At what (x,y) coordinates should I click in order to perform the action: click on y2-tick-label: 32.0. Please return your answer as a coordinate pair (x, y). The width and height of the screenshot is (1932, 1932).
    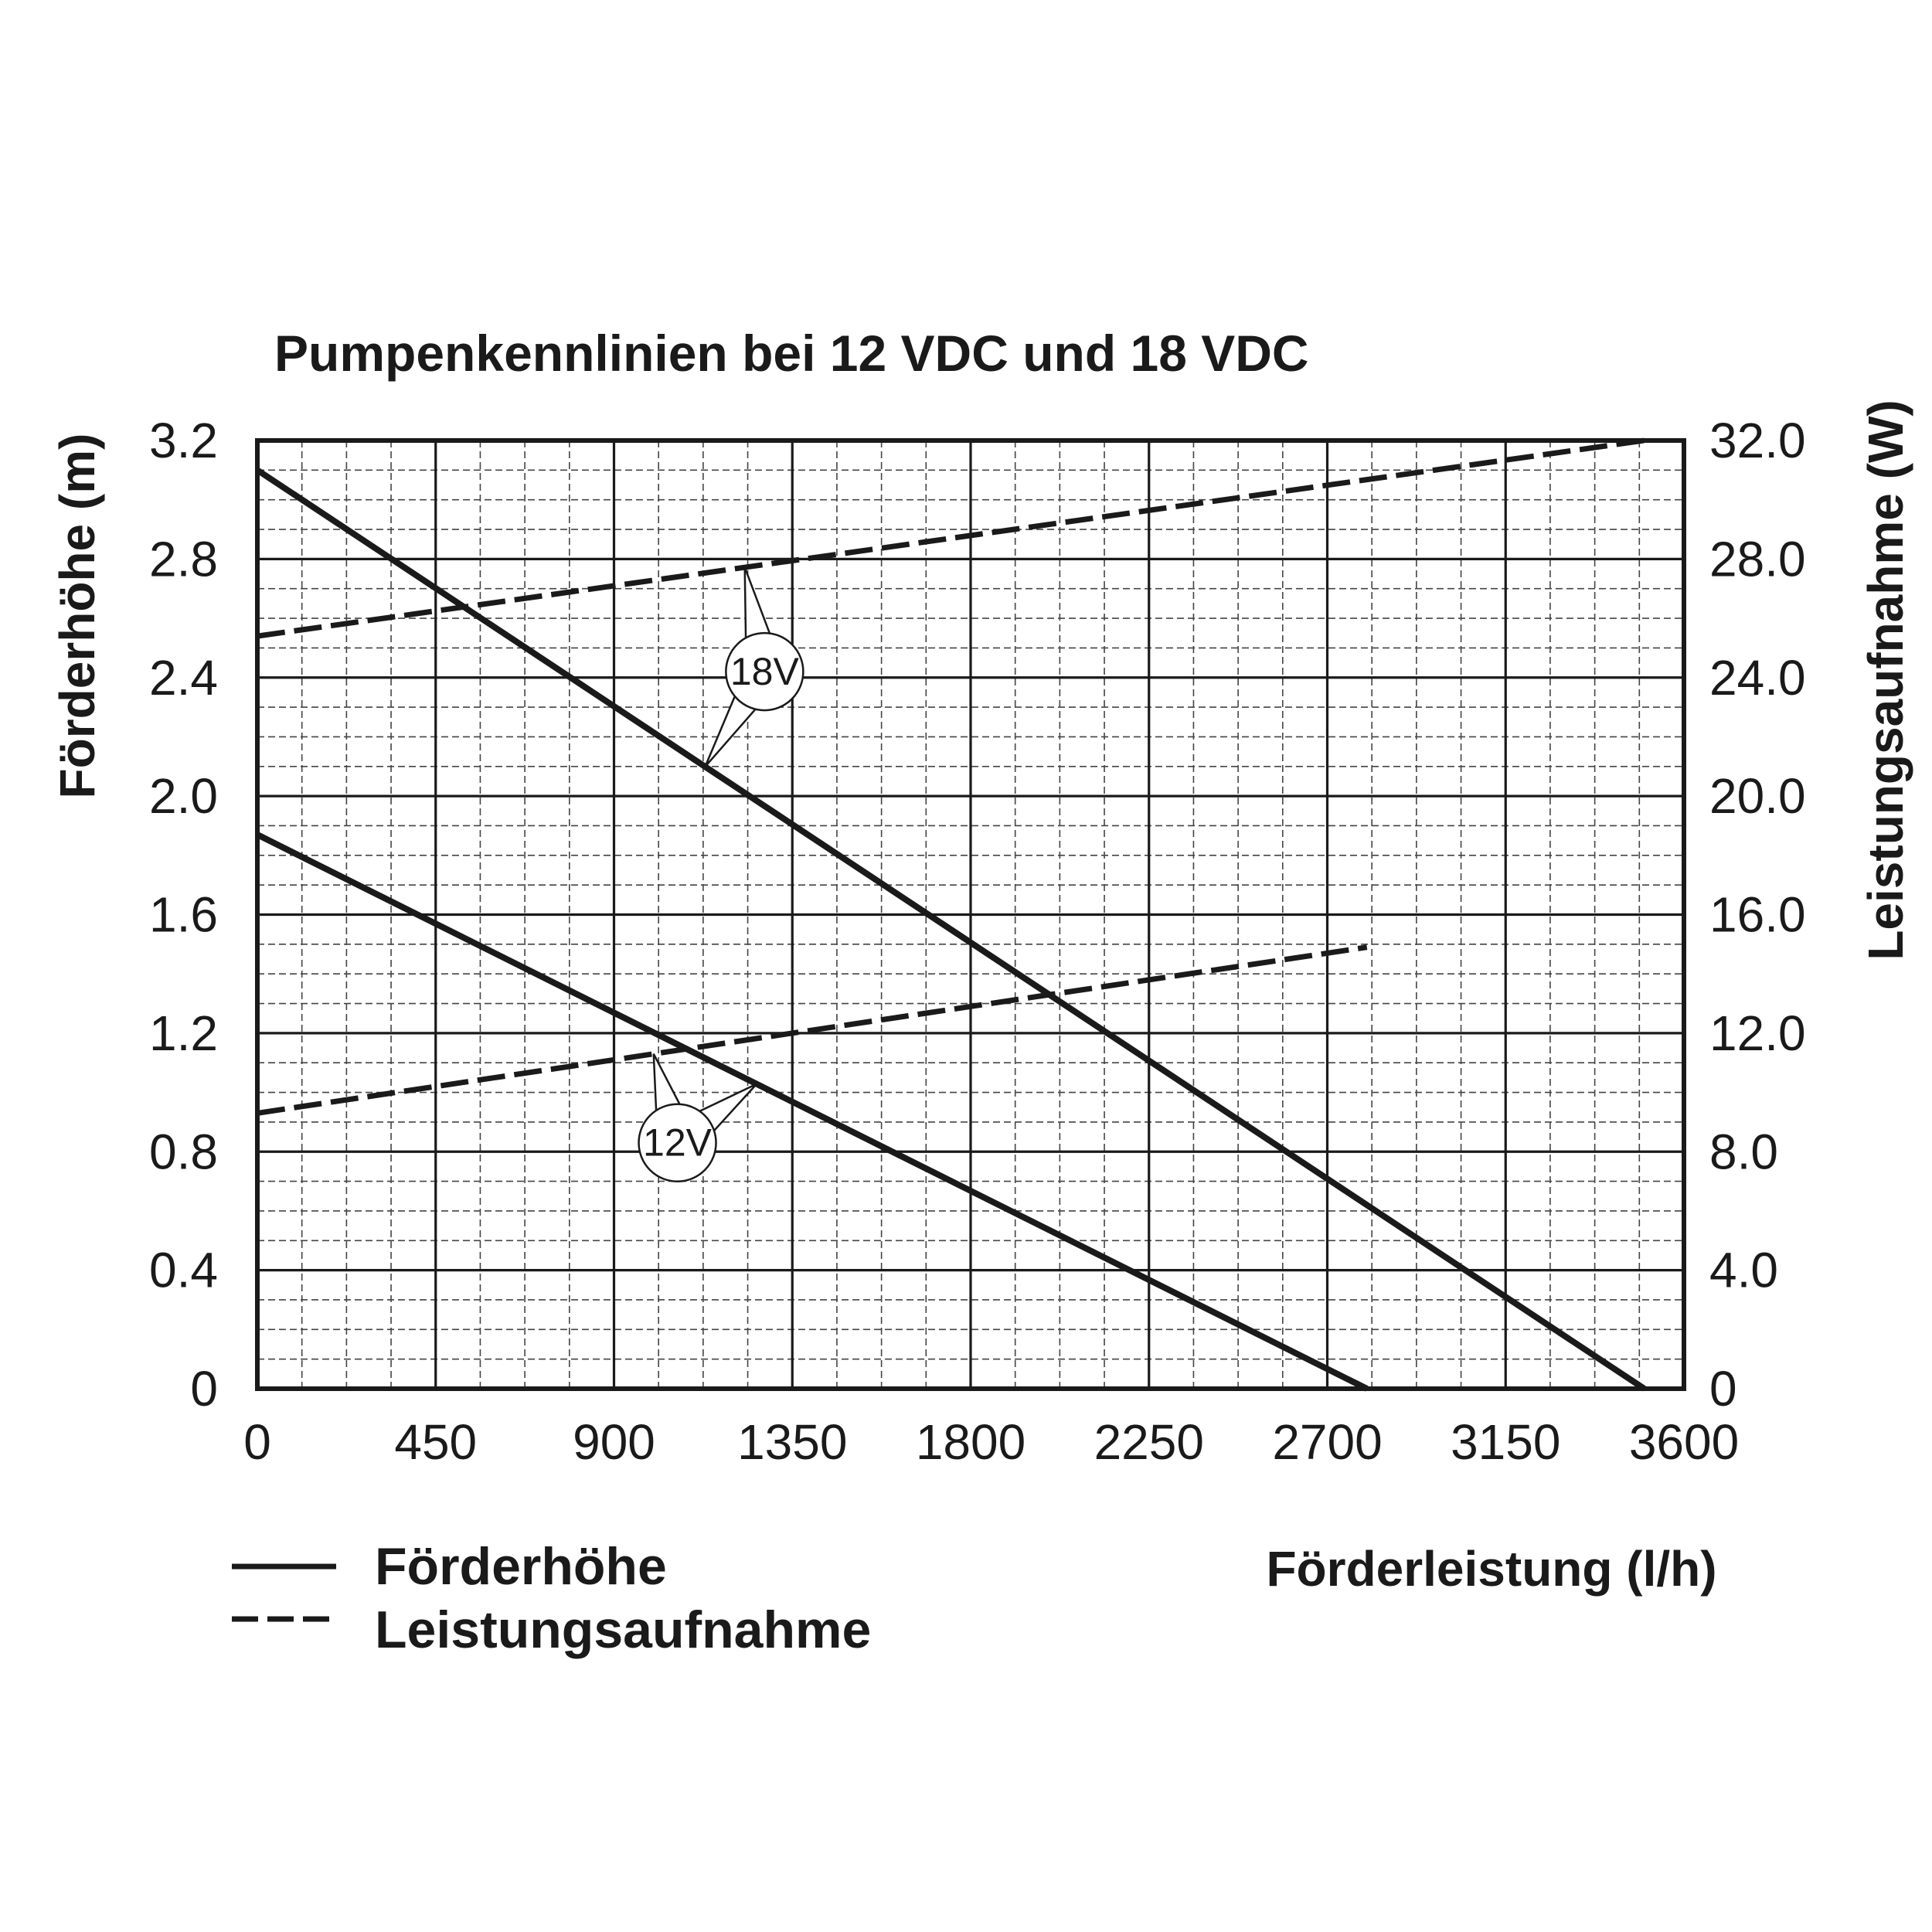
    Looking at the image, I should click on (1757, 440).